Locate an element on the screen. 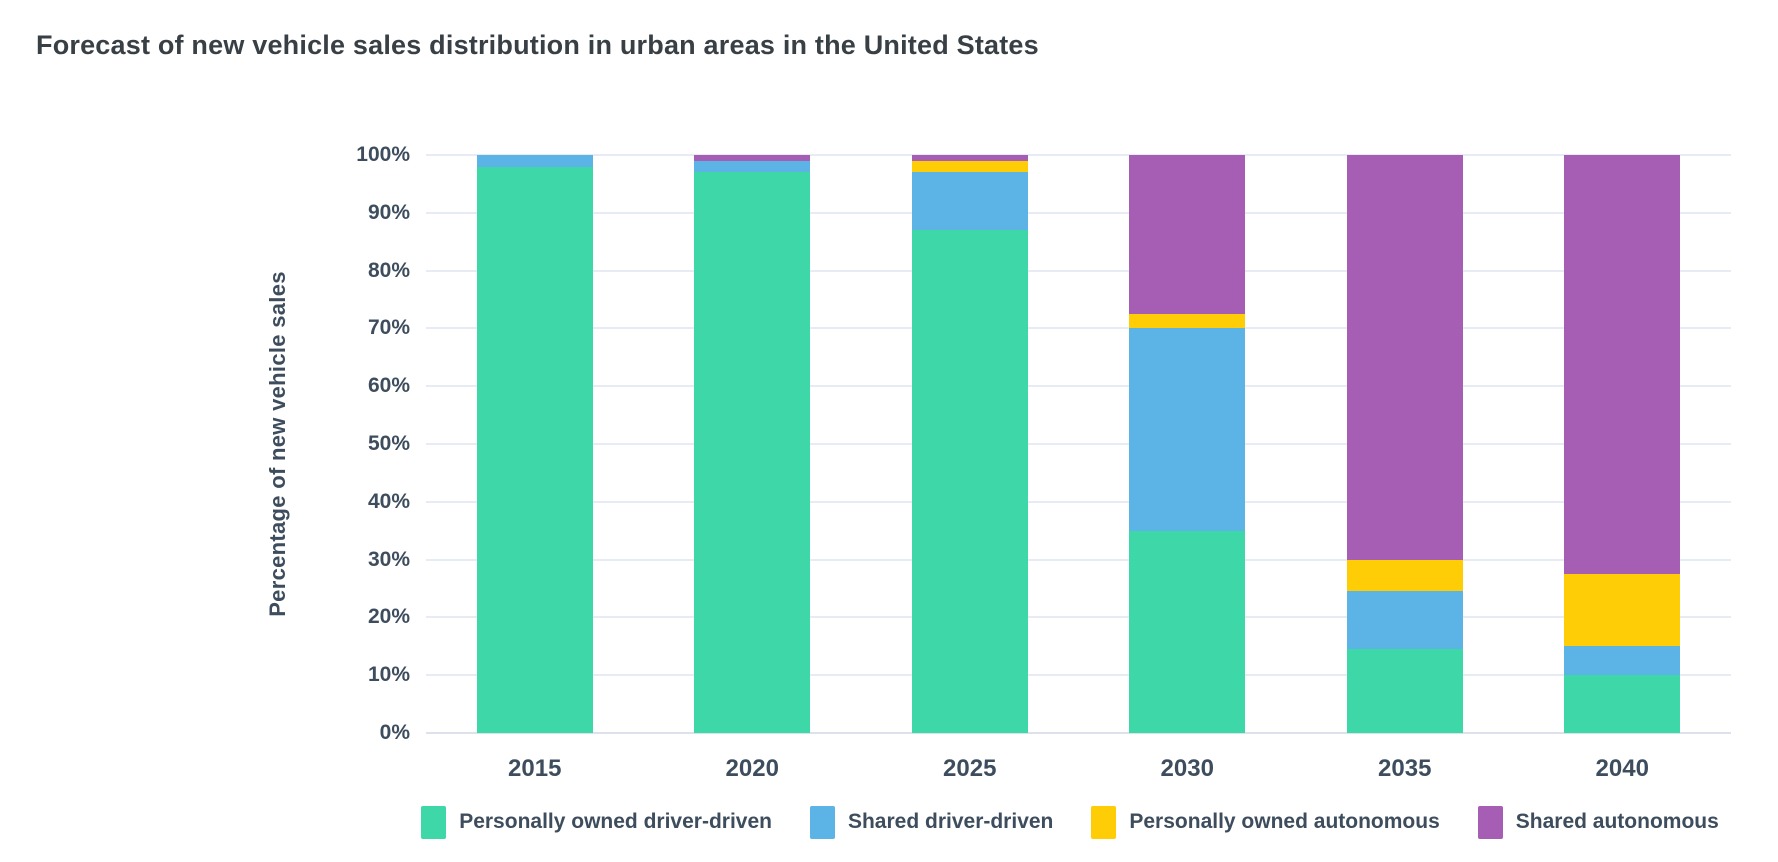 The height and width of the screenshot is (862, 1778). legend-item: Personally owned autonomous is located at coordinates (1265, 822).